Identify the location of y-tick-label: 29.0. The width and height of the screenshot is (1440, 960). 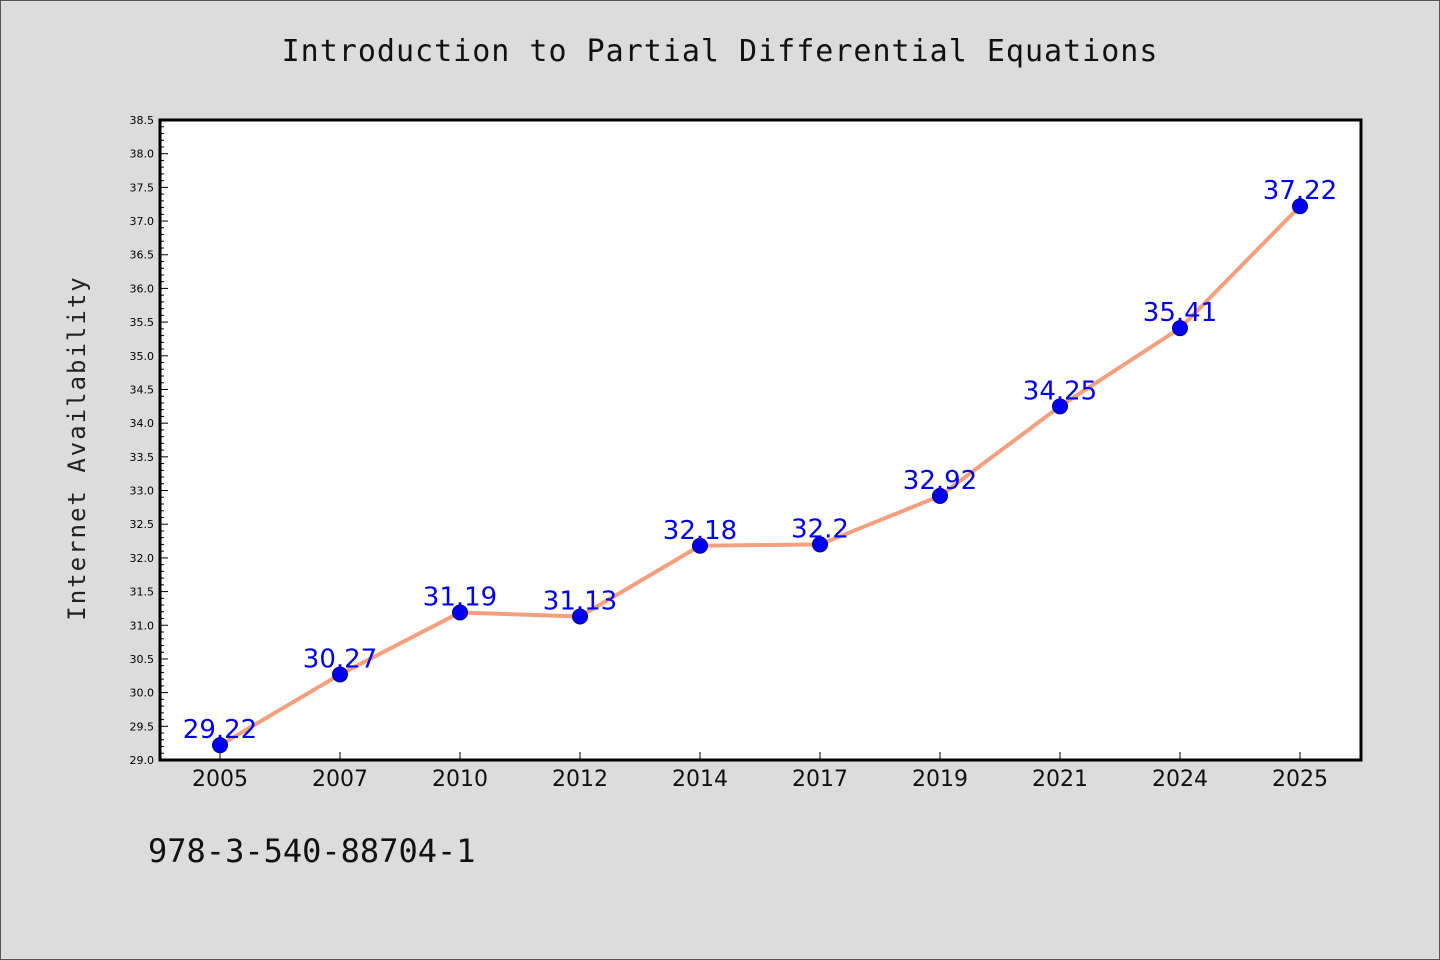
(142, 760).